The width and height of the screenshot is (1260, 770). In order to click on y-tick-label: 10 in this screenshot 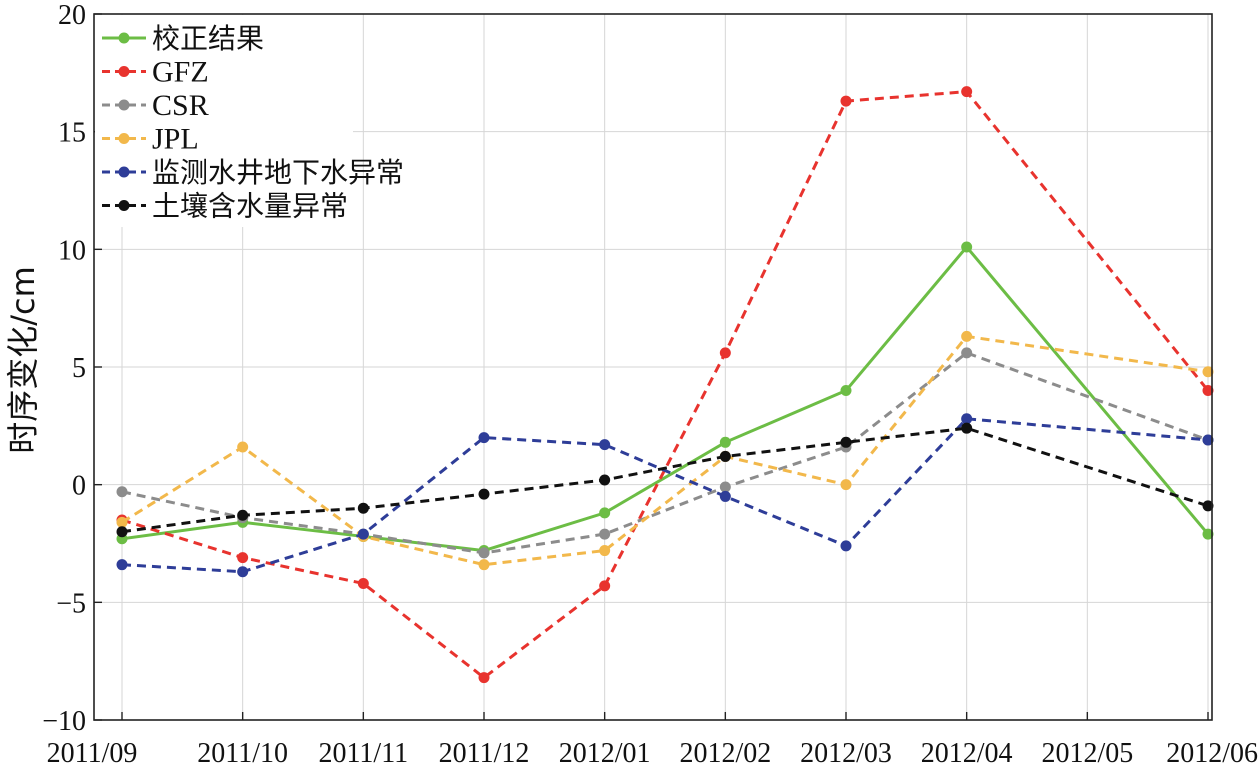, I will do `click(72, 250)`.